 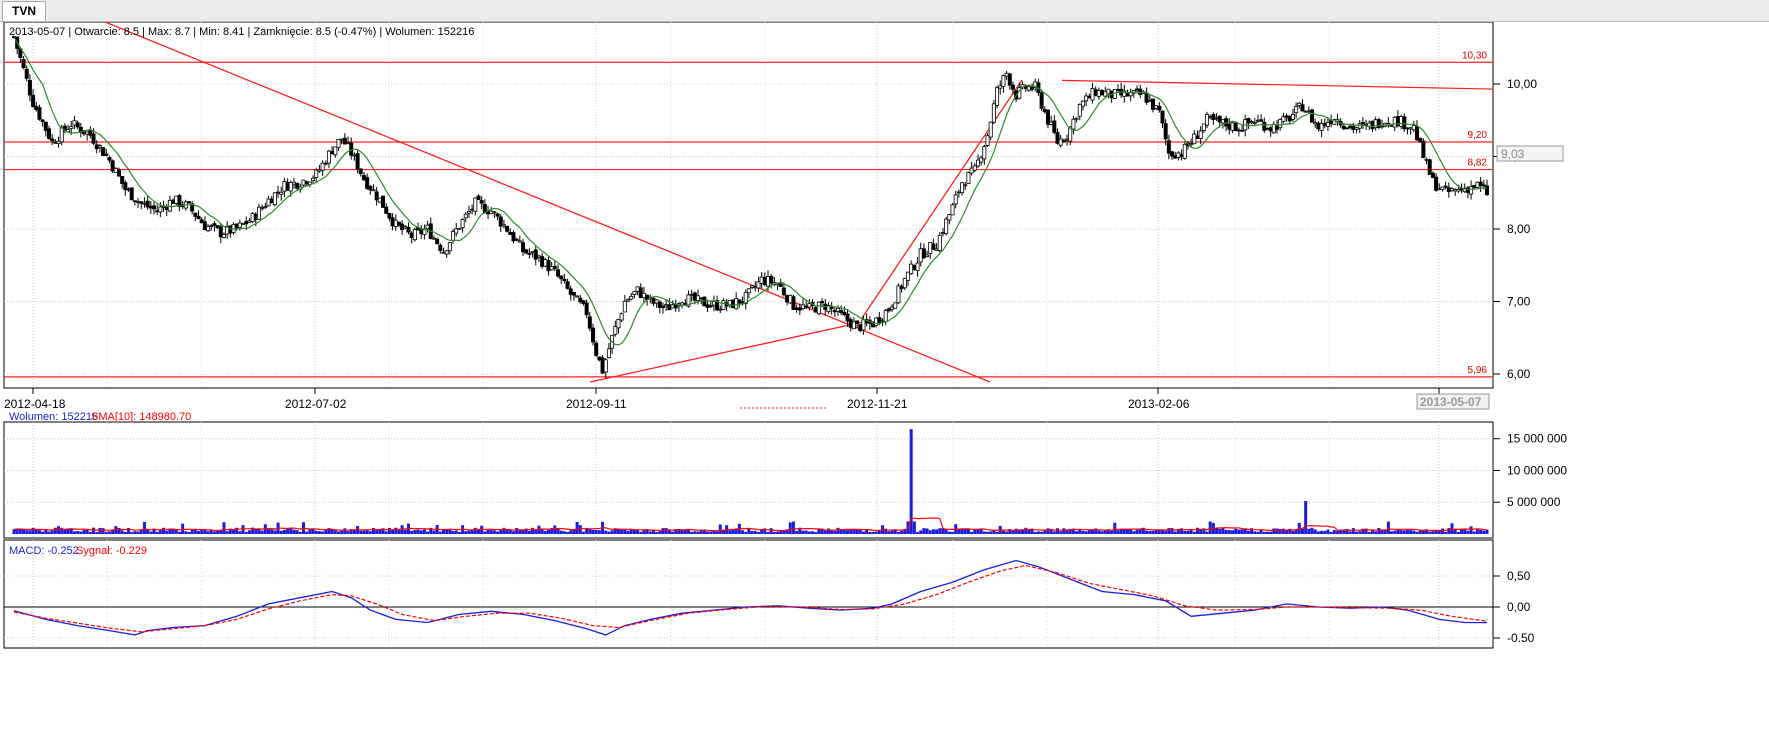 What do you see at coordinates (1478, 370) in the screenshot?
I see `level-label: 5,96` at bounding box center [1478, 370].